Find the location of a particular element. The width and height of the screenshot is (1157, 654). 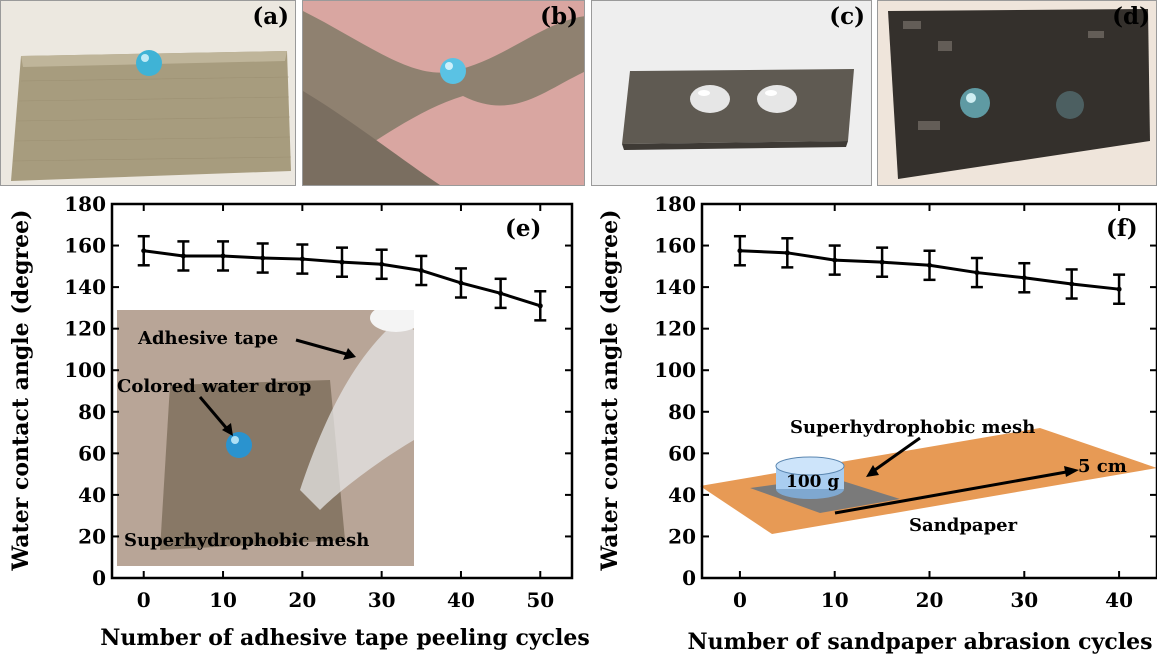

chart-e-annotation-colored-water-drop: Colored water drop is located at coordinates (214, 386).